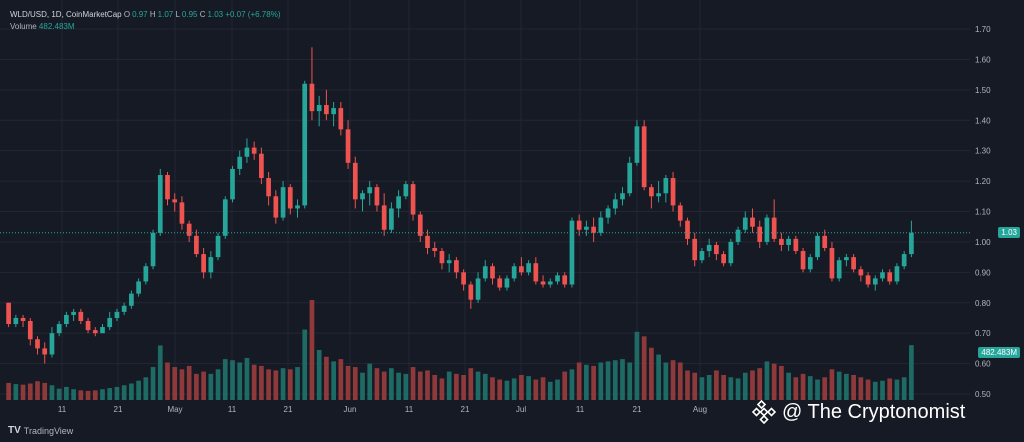  What do you see at coordinates (127, 14) in the screenshot?
I see `open-label: O` at bounding box center [127, 14].